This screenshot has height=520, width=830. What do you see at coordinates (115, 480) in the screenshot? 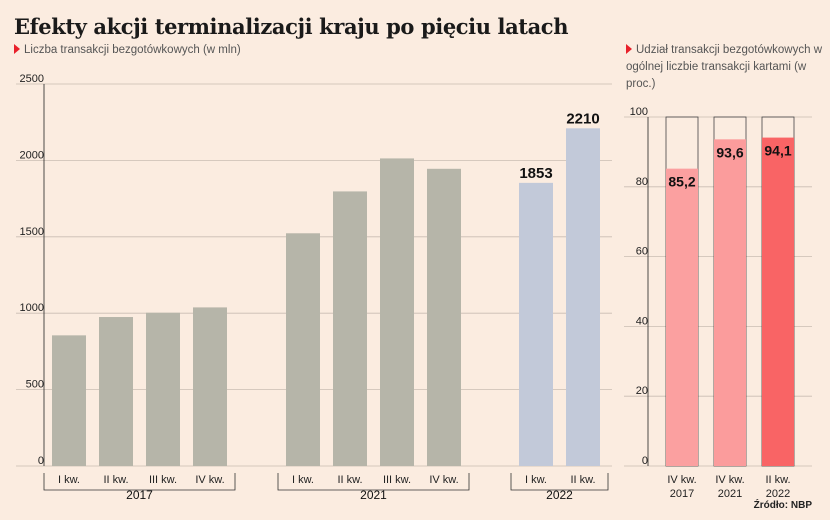
I see `left-xtick-label-2017-2: II kw.` at bounding box center [115, 480].